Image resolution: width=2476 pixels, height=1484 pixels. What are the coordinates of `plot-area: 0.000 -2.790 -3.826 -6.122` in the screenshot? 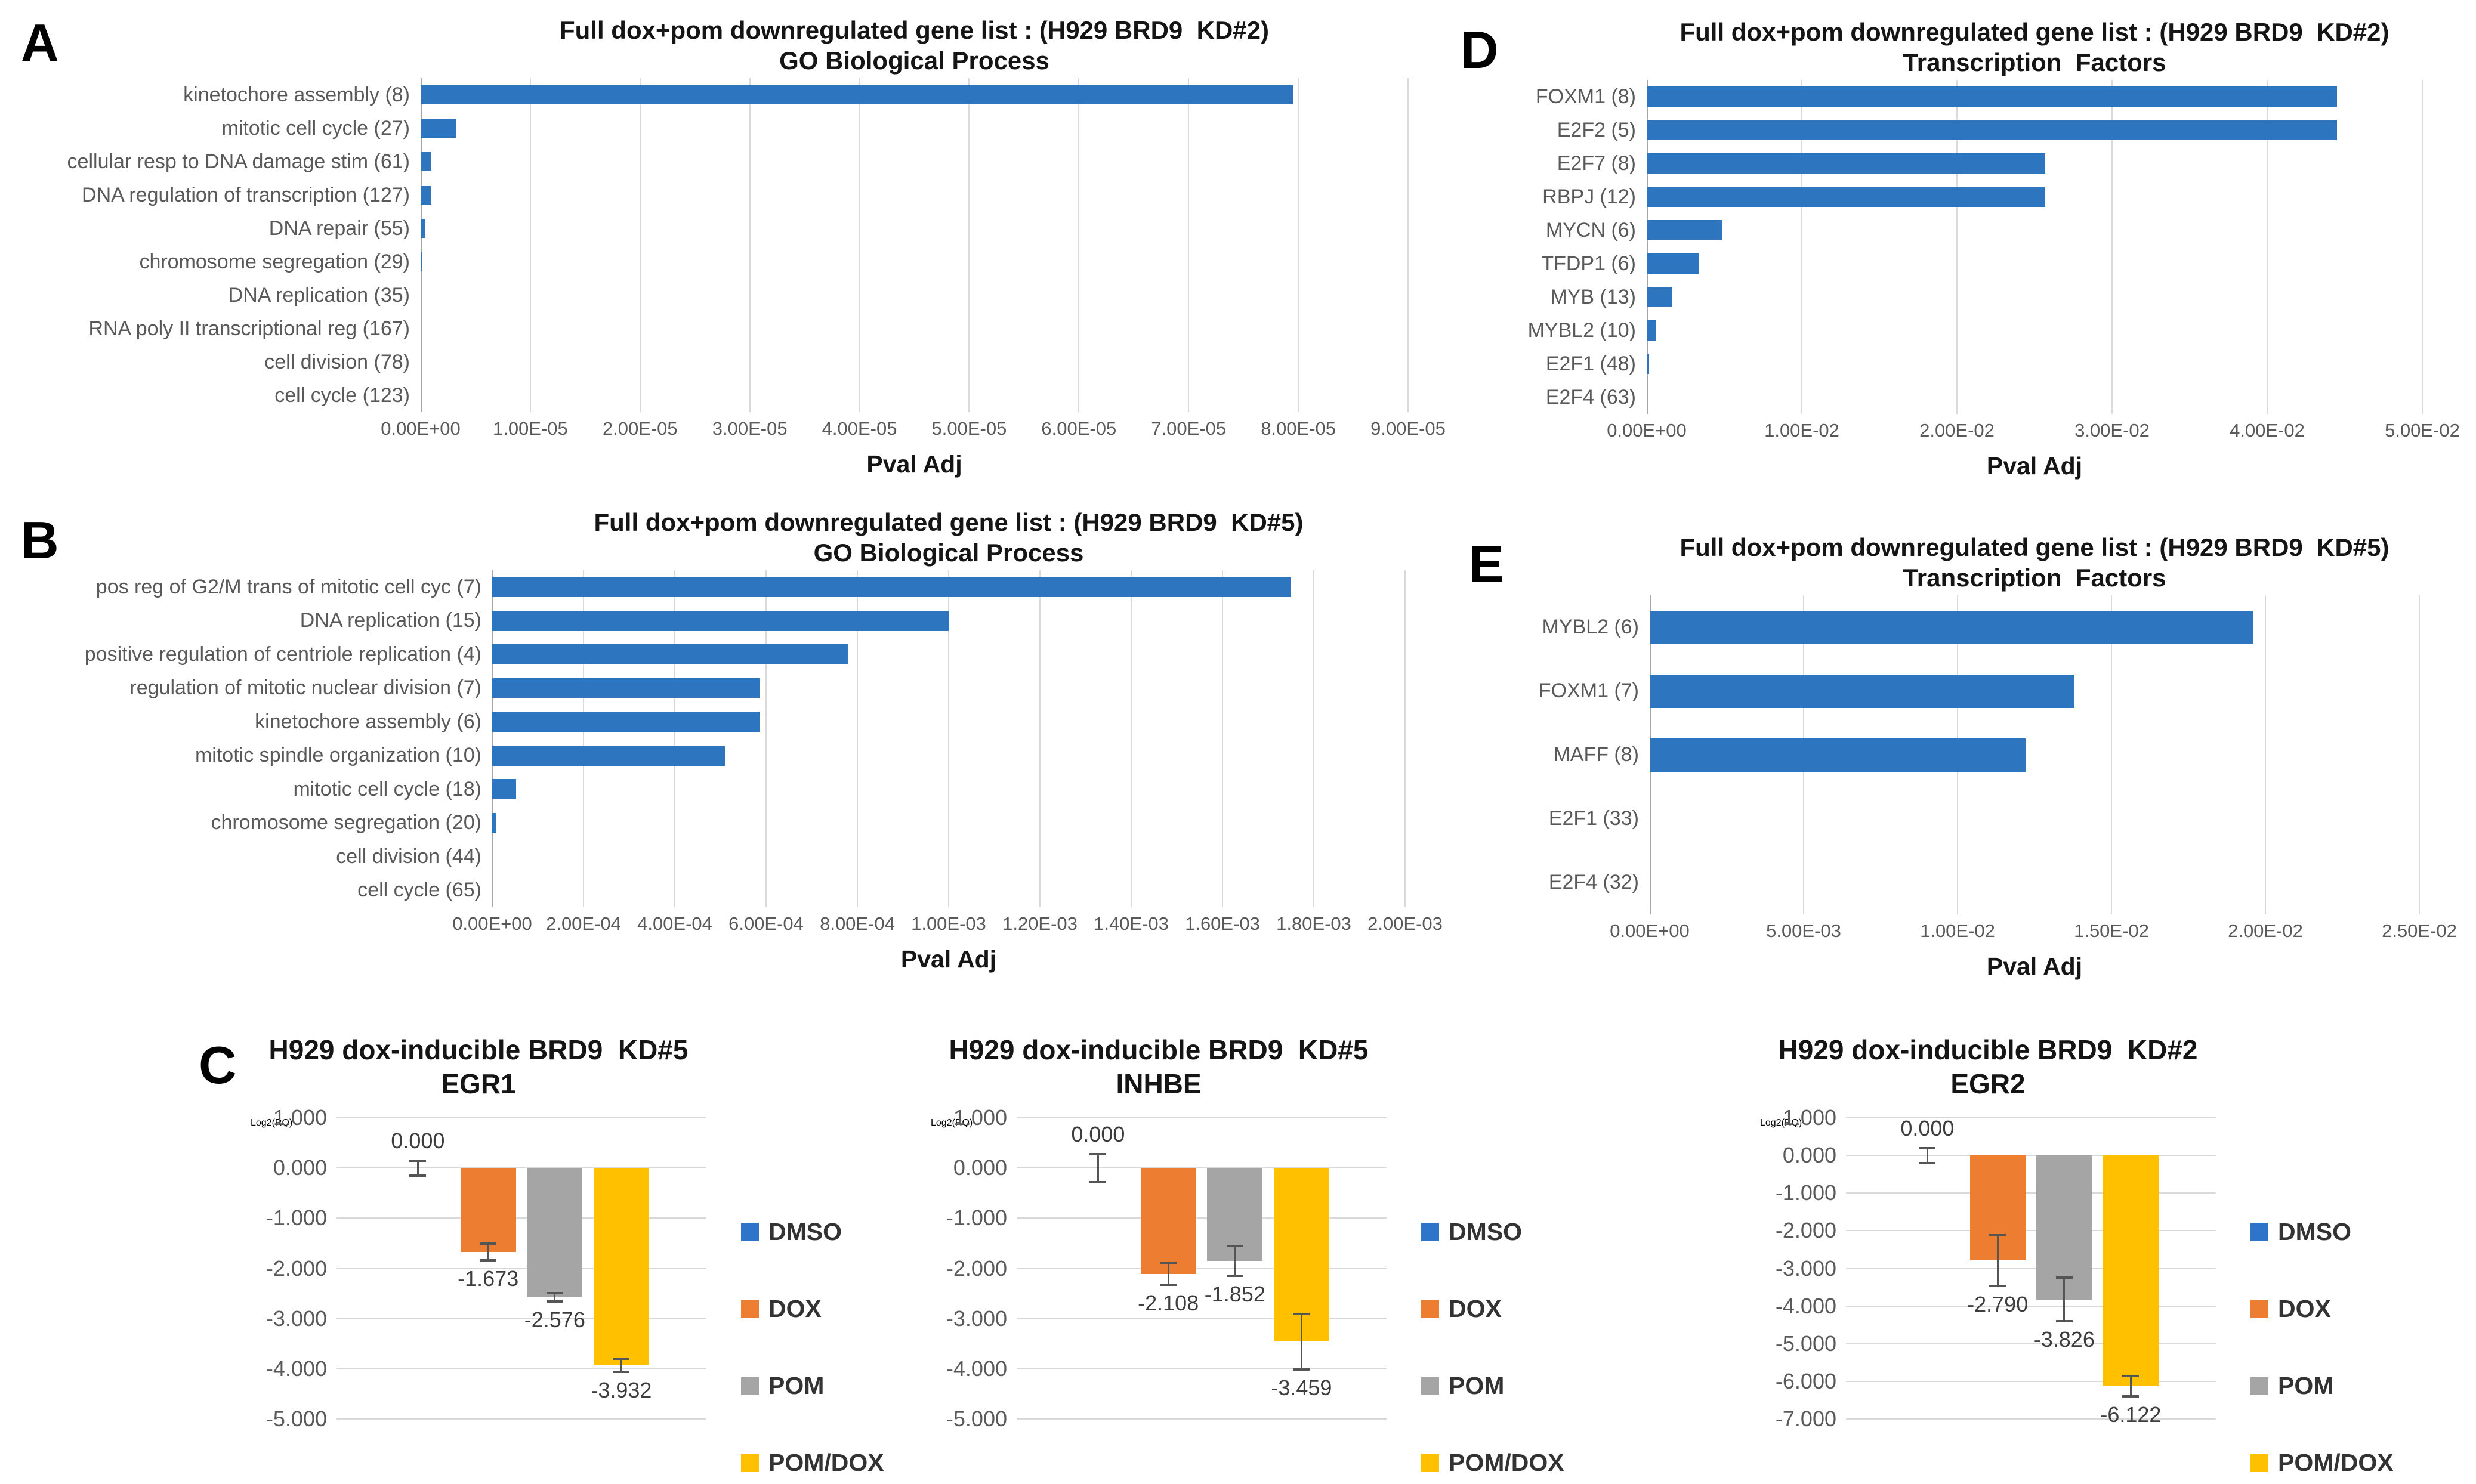 It's located at (2031, 1271).